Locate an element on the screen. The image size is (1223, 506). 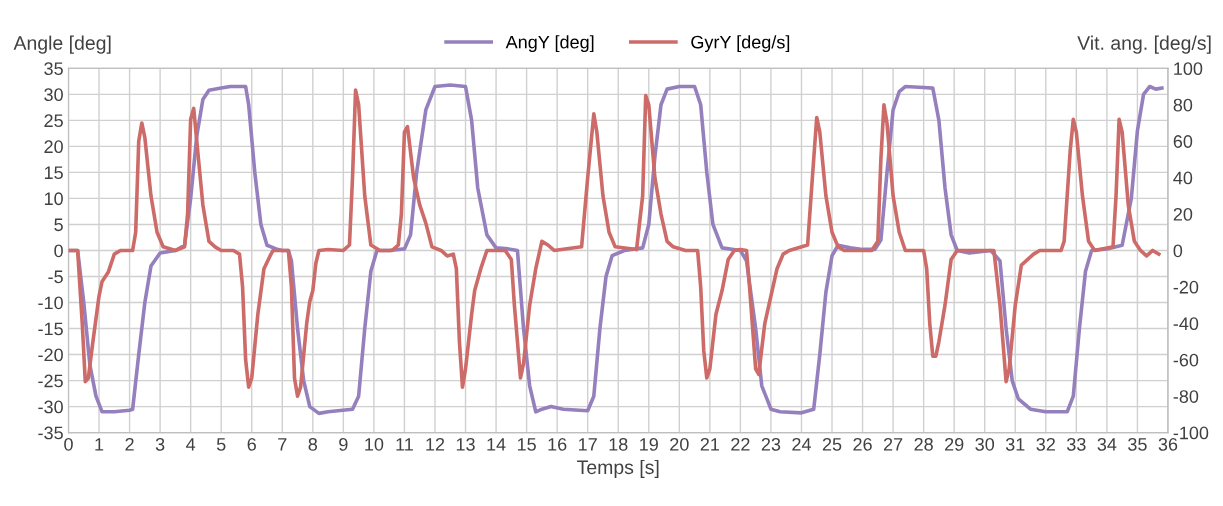
legend-label: GyrY [deg/s] is located at coordinates (740, 44).